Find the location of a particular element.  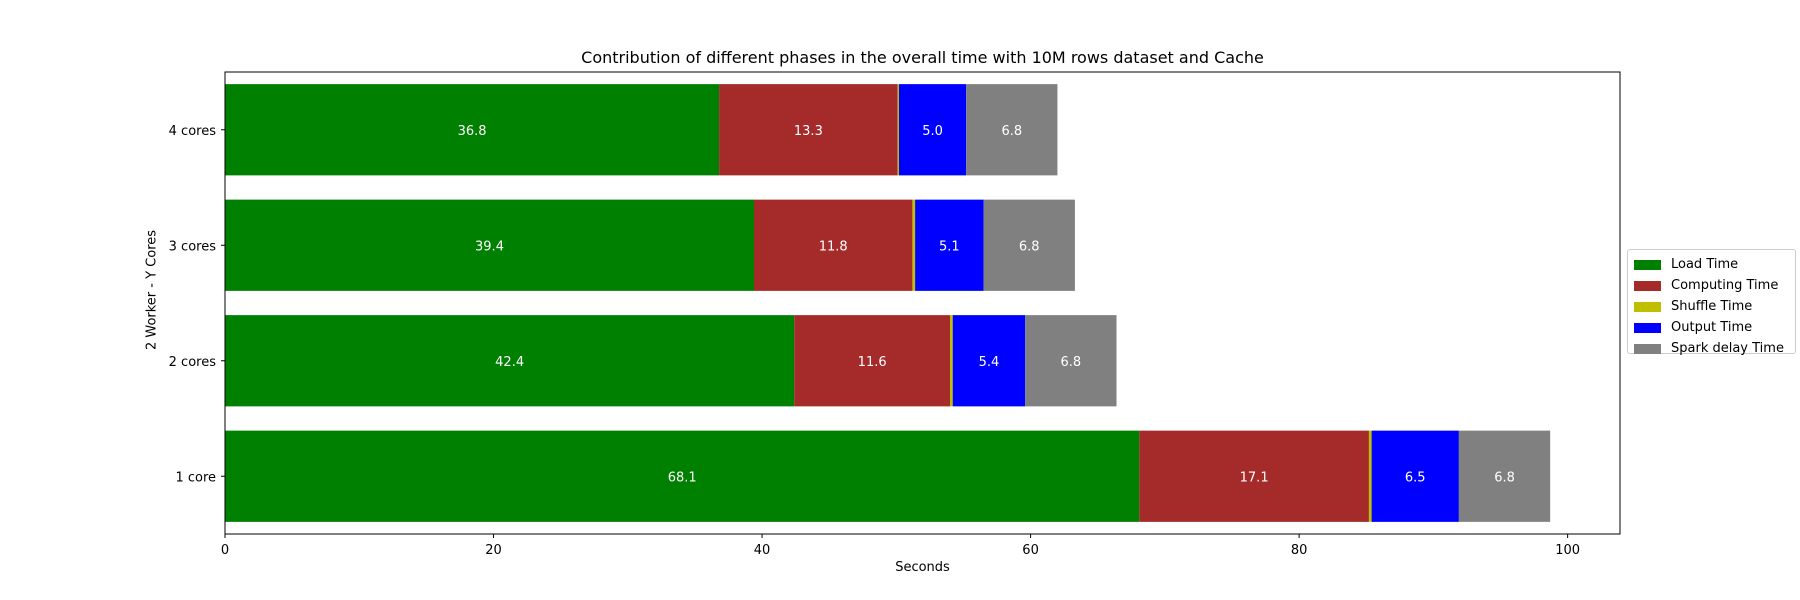

x-tick-label: 20 is located at coordinates (493, 550).